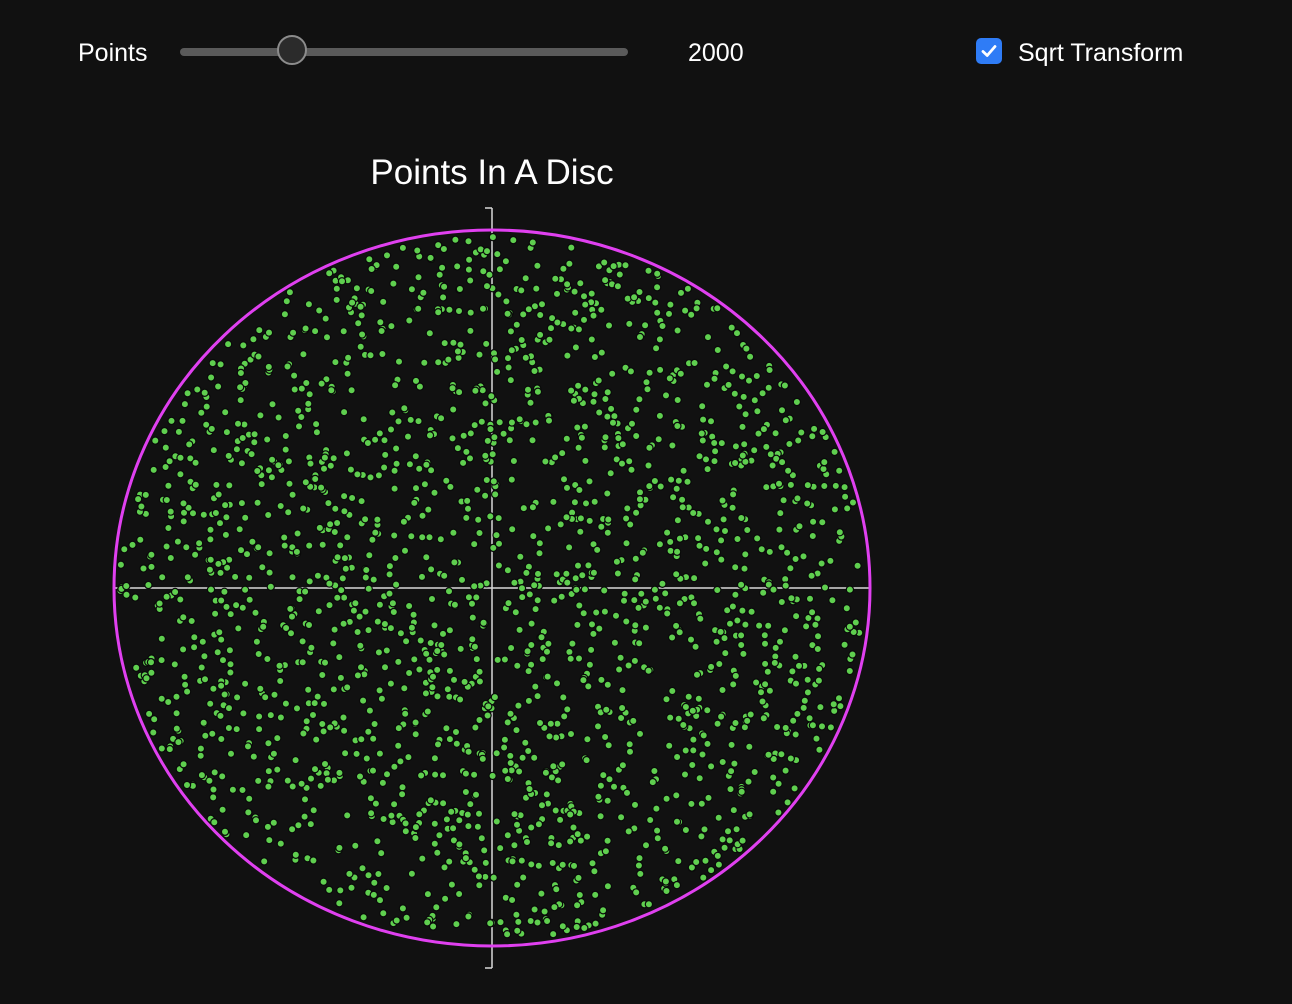 Image resolution: width=1292 pixels, height=1004 pixels. I want to click on slider-thumb, so click(292, 50).